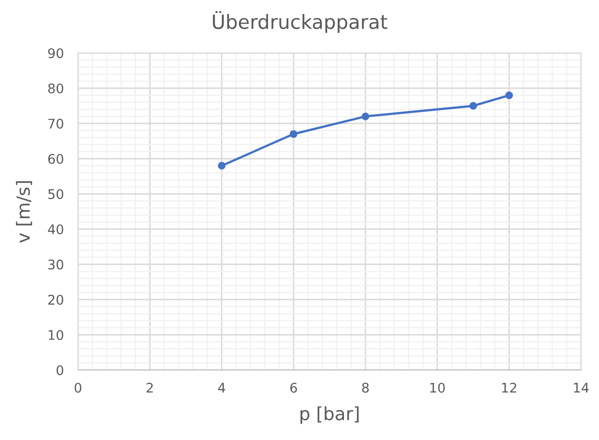 This screenshot has width=599, height=440. Describe the element at coordinates (365, 387) in the screenshot. I see `x-tick-label: 8` at that location.